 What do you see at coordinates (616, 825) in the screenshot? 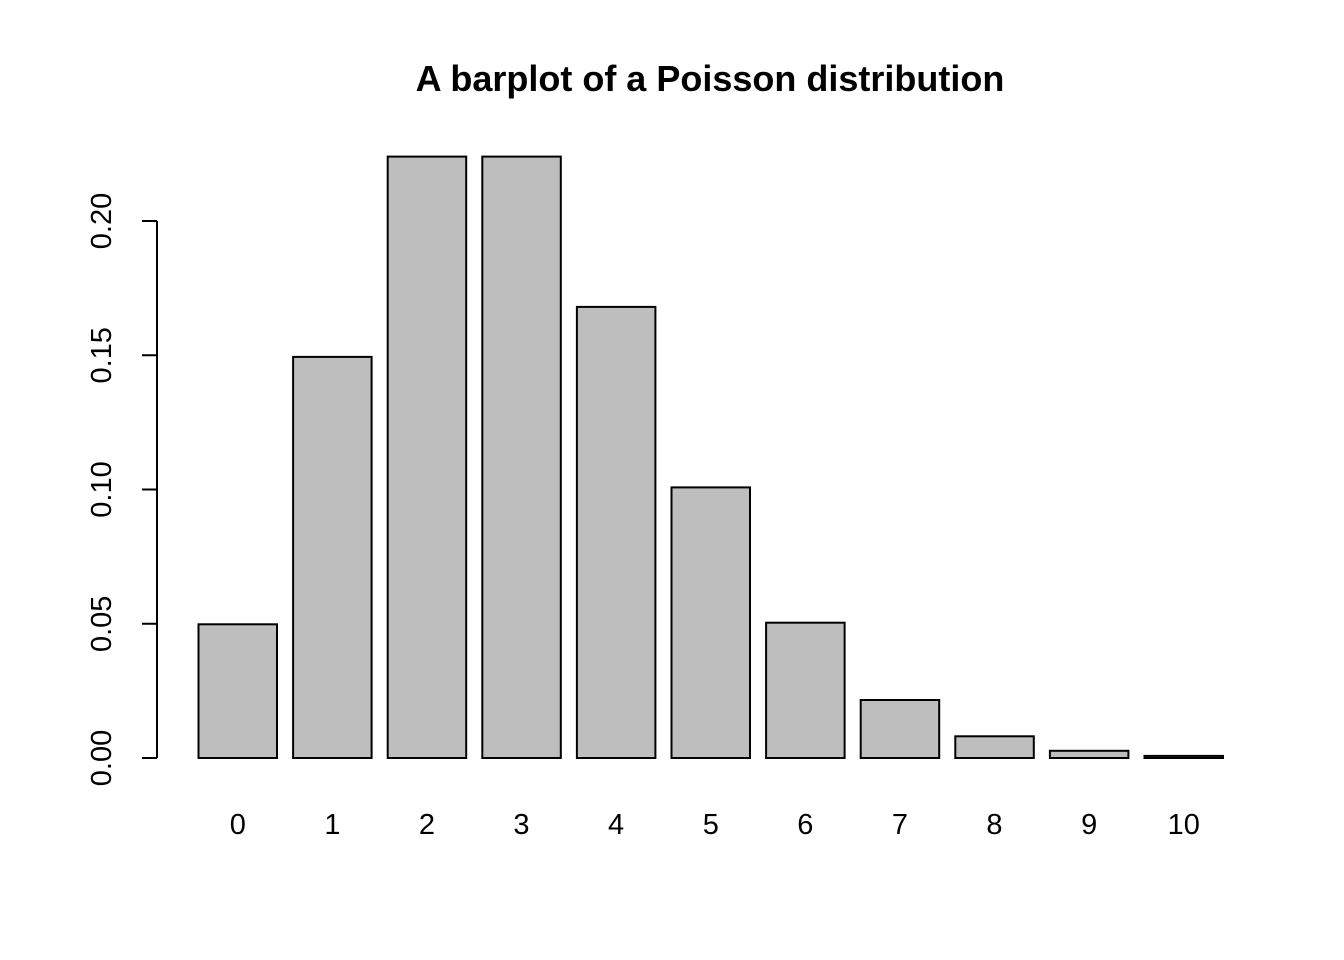
I see `x-tick-label: 4` at bounding box center [616, 825].